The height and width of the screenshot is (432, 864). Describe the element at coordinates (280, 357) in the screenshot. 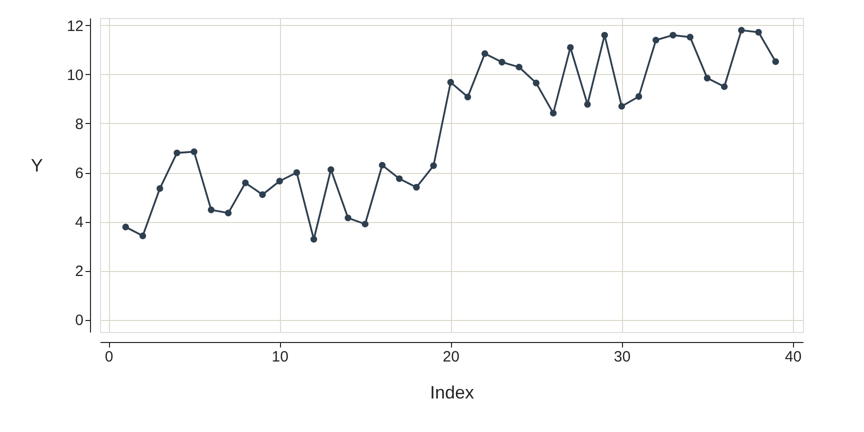

I see `x-tick-label: 10` at that location.